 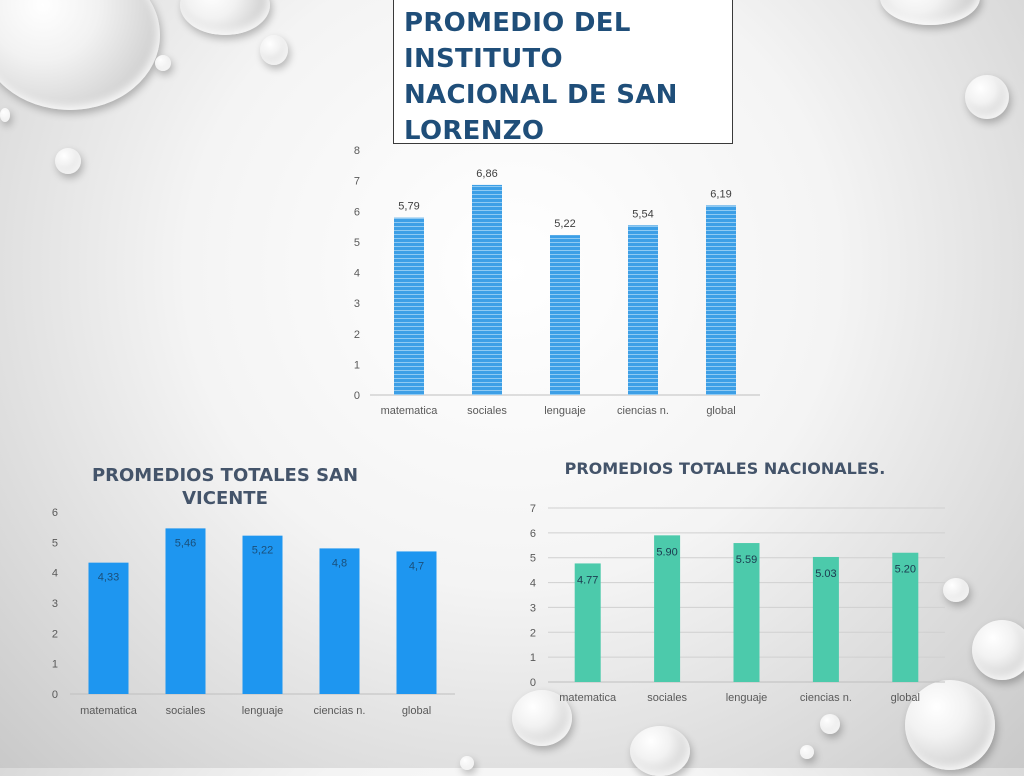 I want to click on left-chart-category-label: ciencias n., so click(x=340, y=711).